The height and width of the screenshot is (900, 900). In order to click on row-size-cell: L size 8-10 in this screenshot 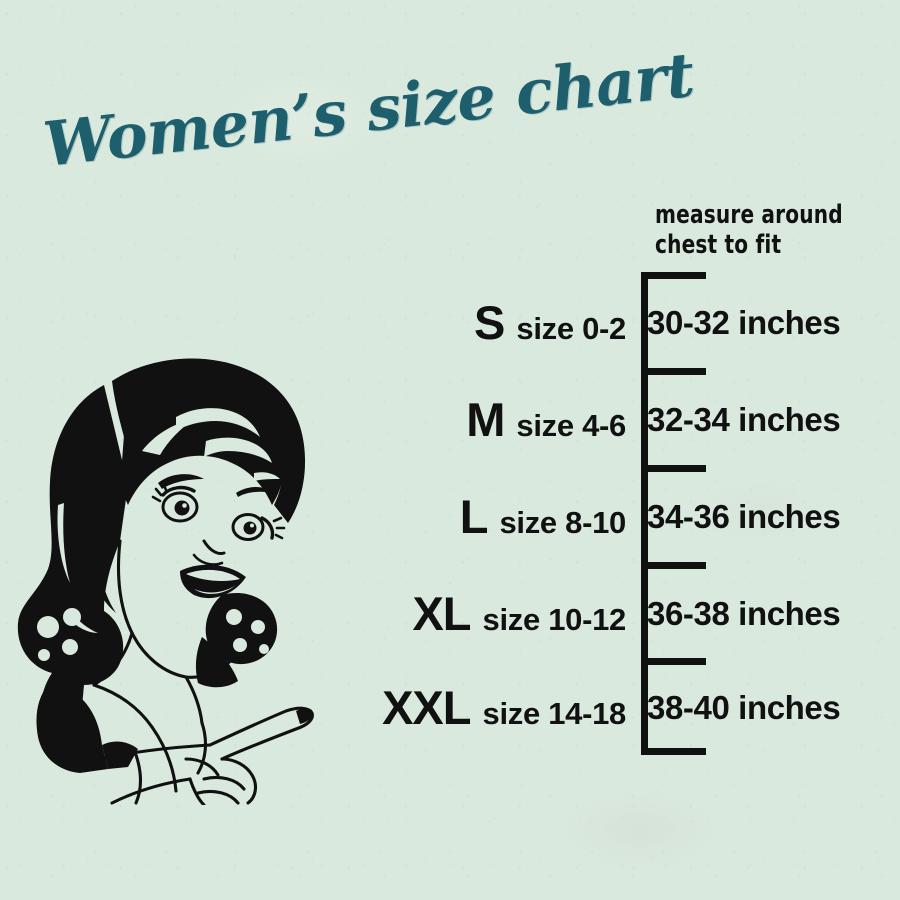, I will do `click(482, 516)`.